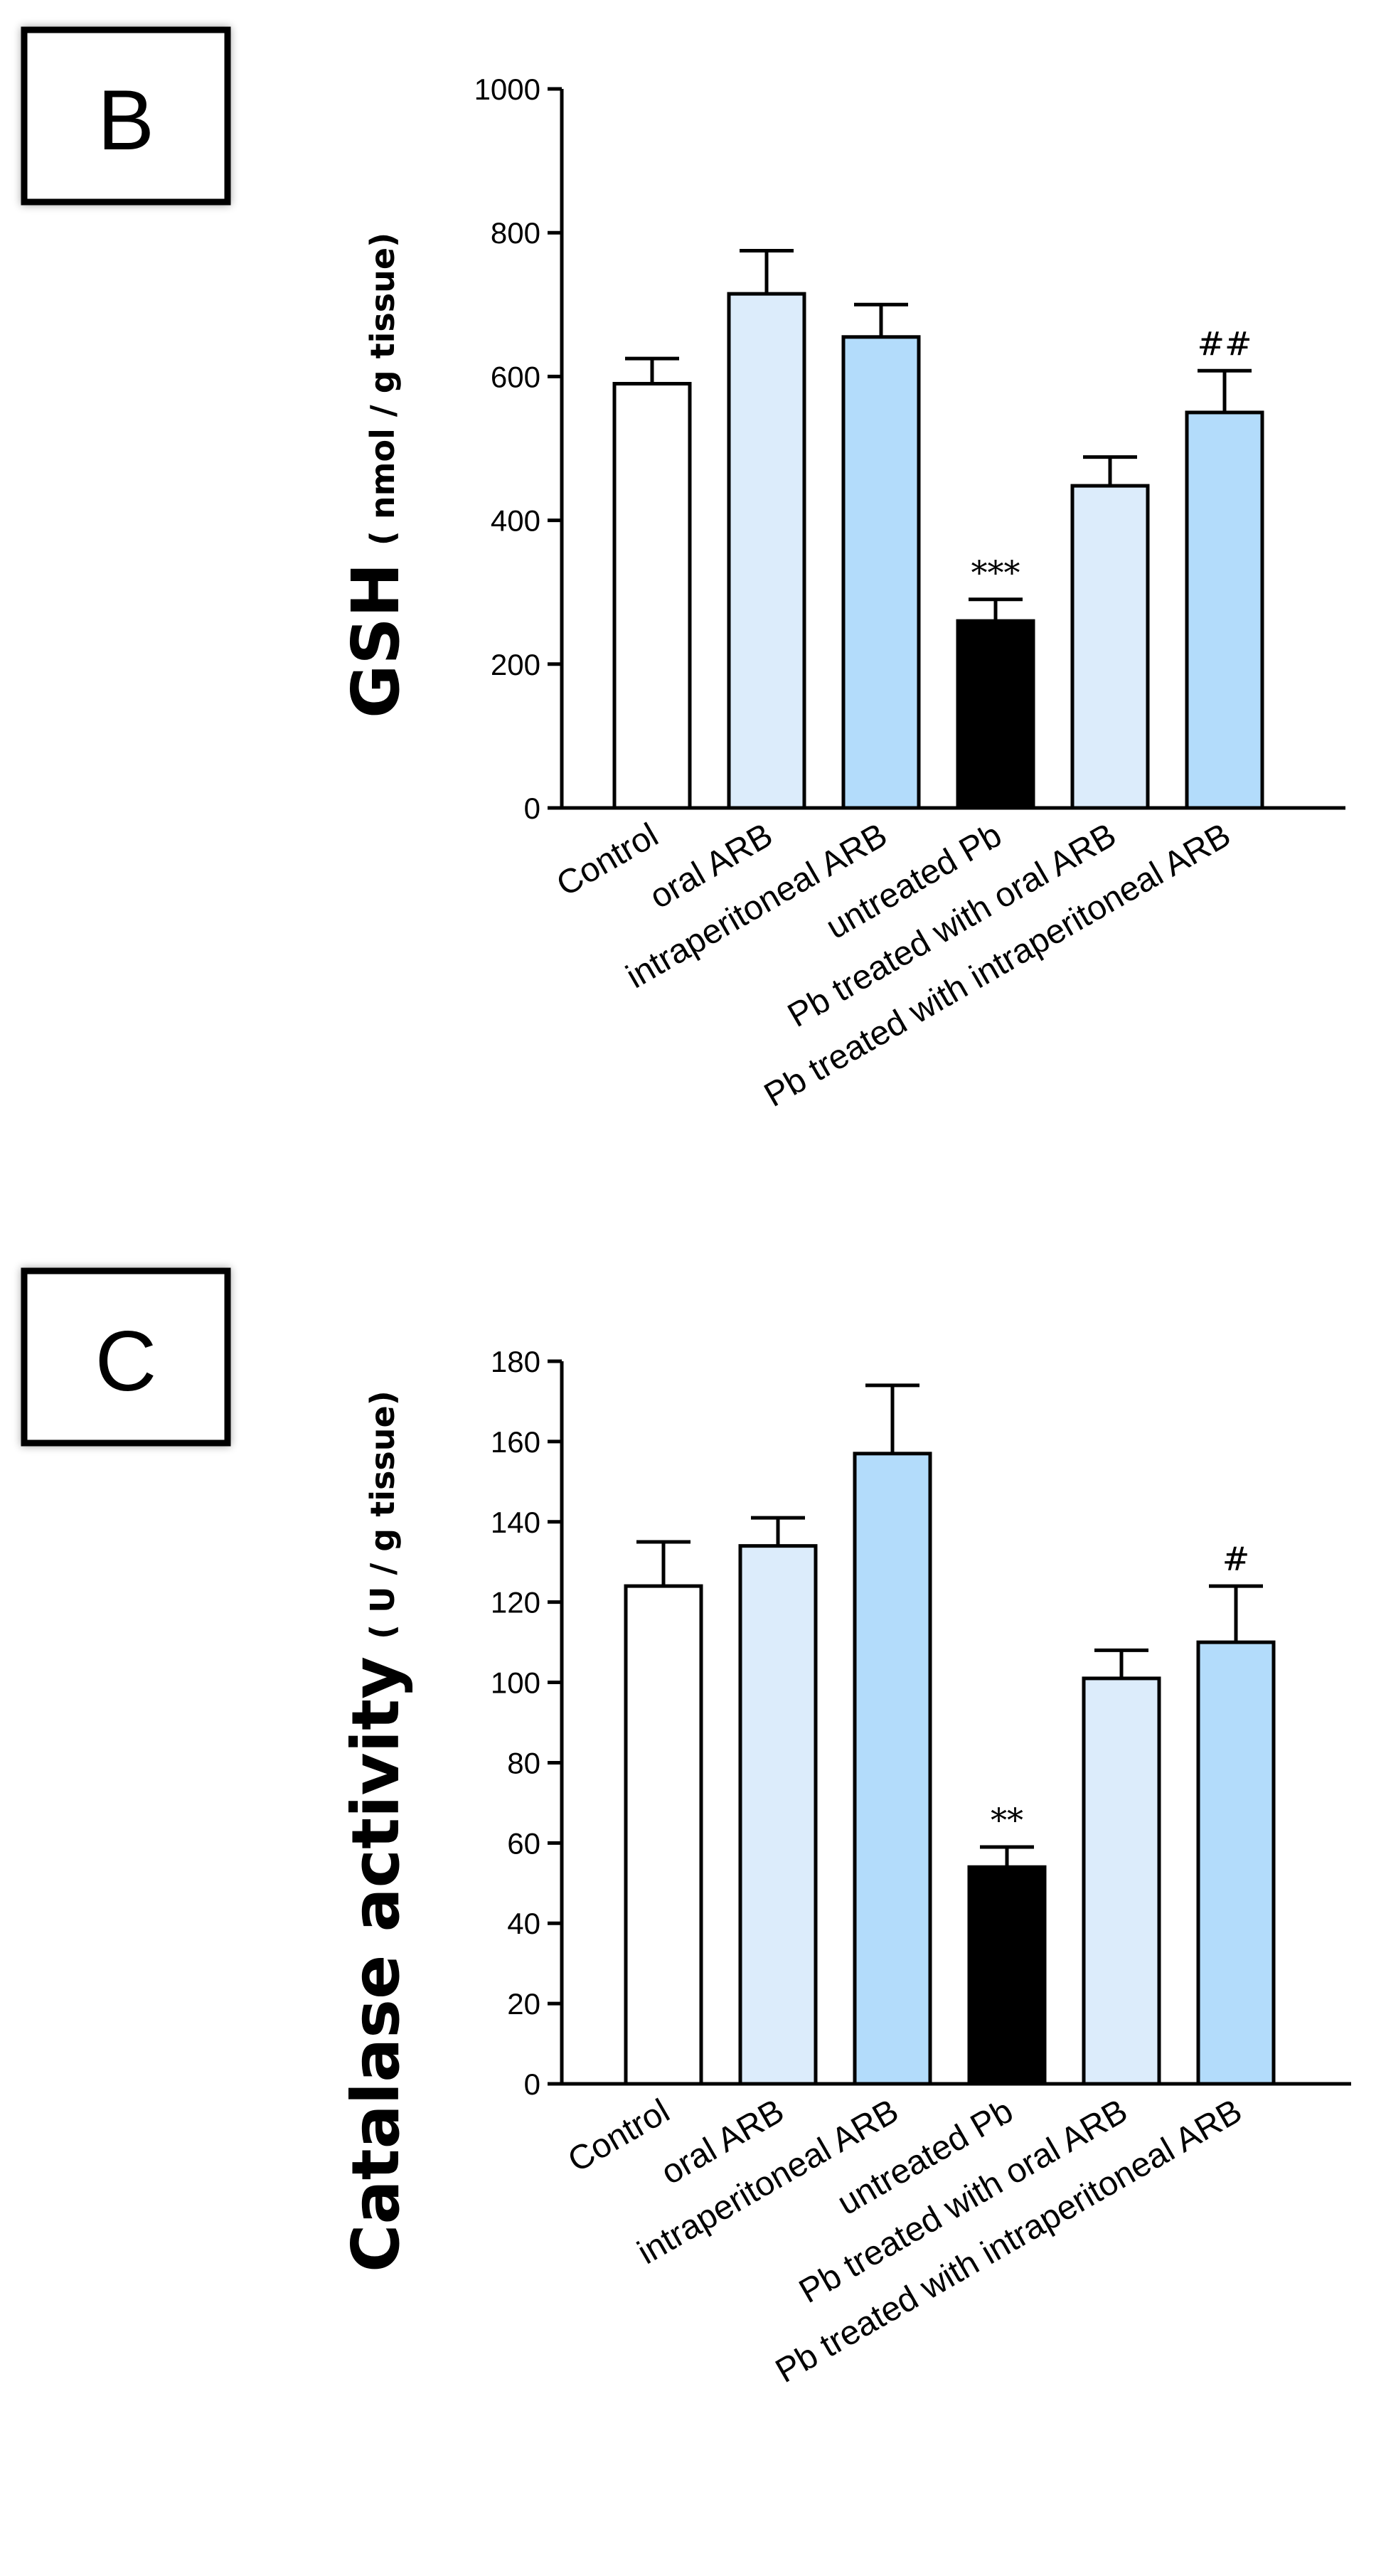  I want to click on y-tick-label: 180, so click(516, 1361).